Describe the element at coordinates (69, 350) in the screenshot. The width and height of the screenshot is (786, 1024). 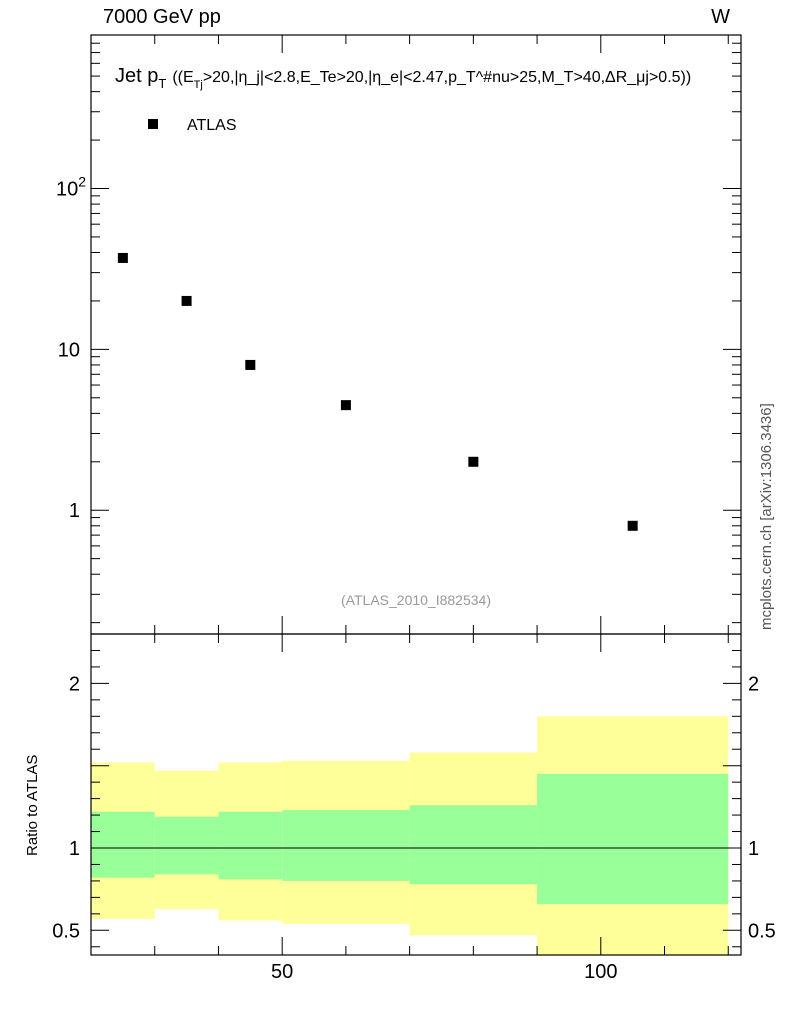
I see `main-ytick-label-1: 10` at that location.